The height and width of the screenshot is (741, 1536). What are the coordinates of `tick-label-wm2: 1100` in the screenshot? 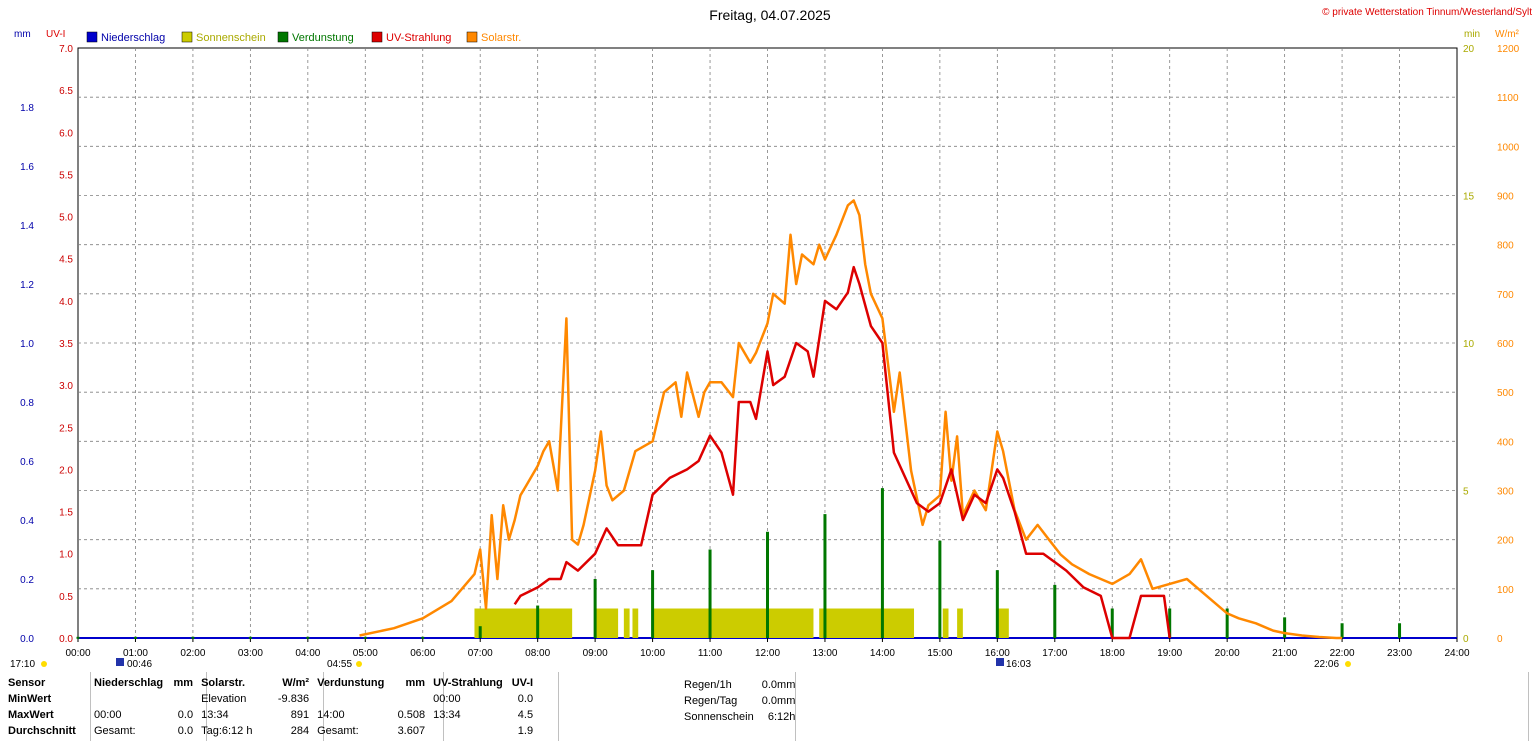 It's located at (1508, 98).